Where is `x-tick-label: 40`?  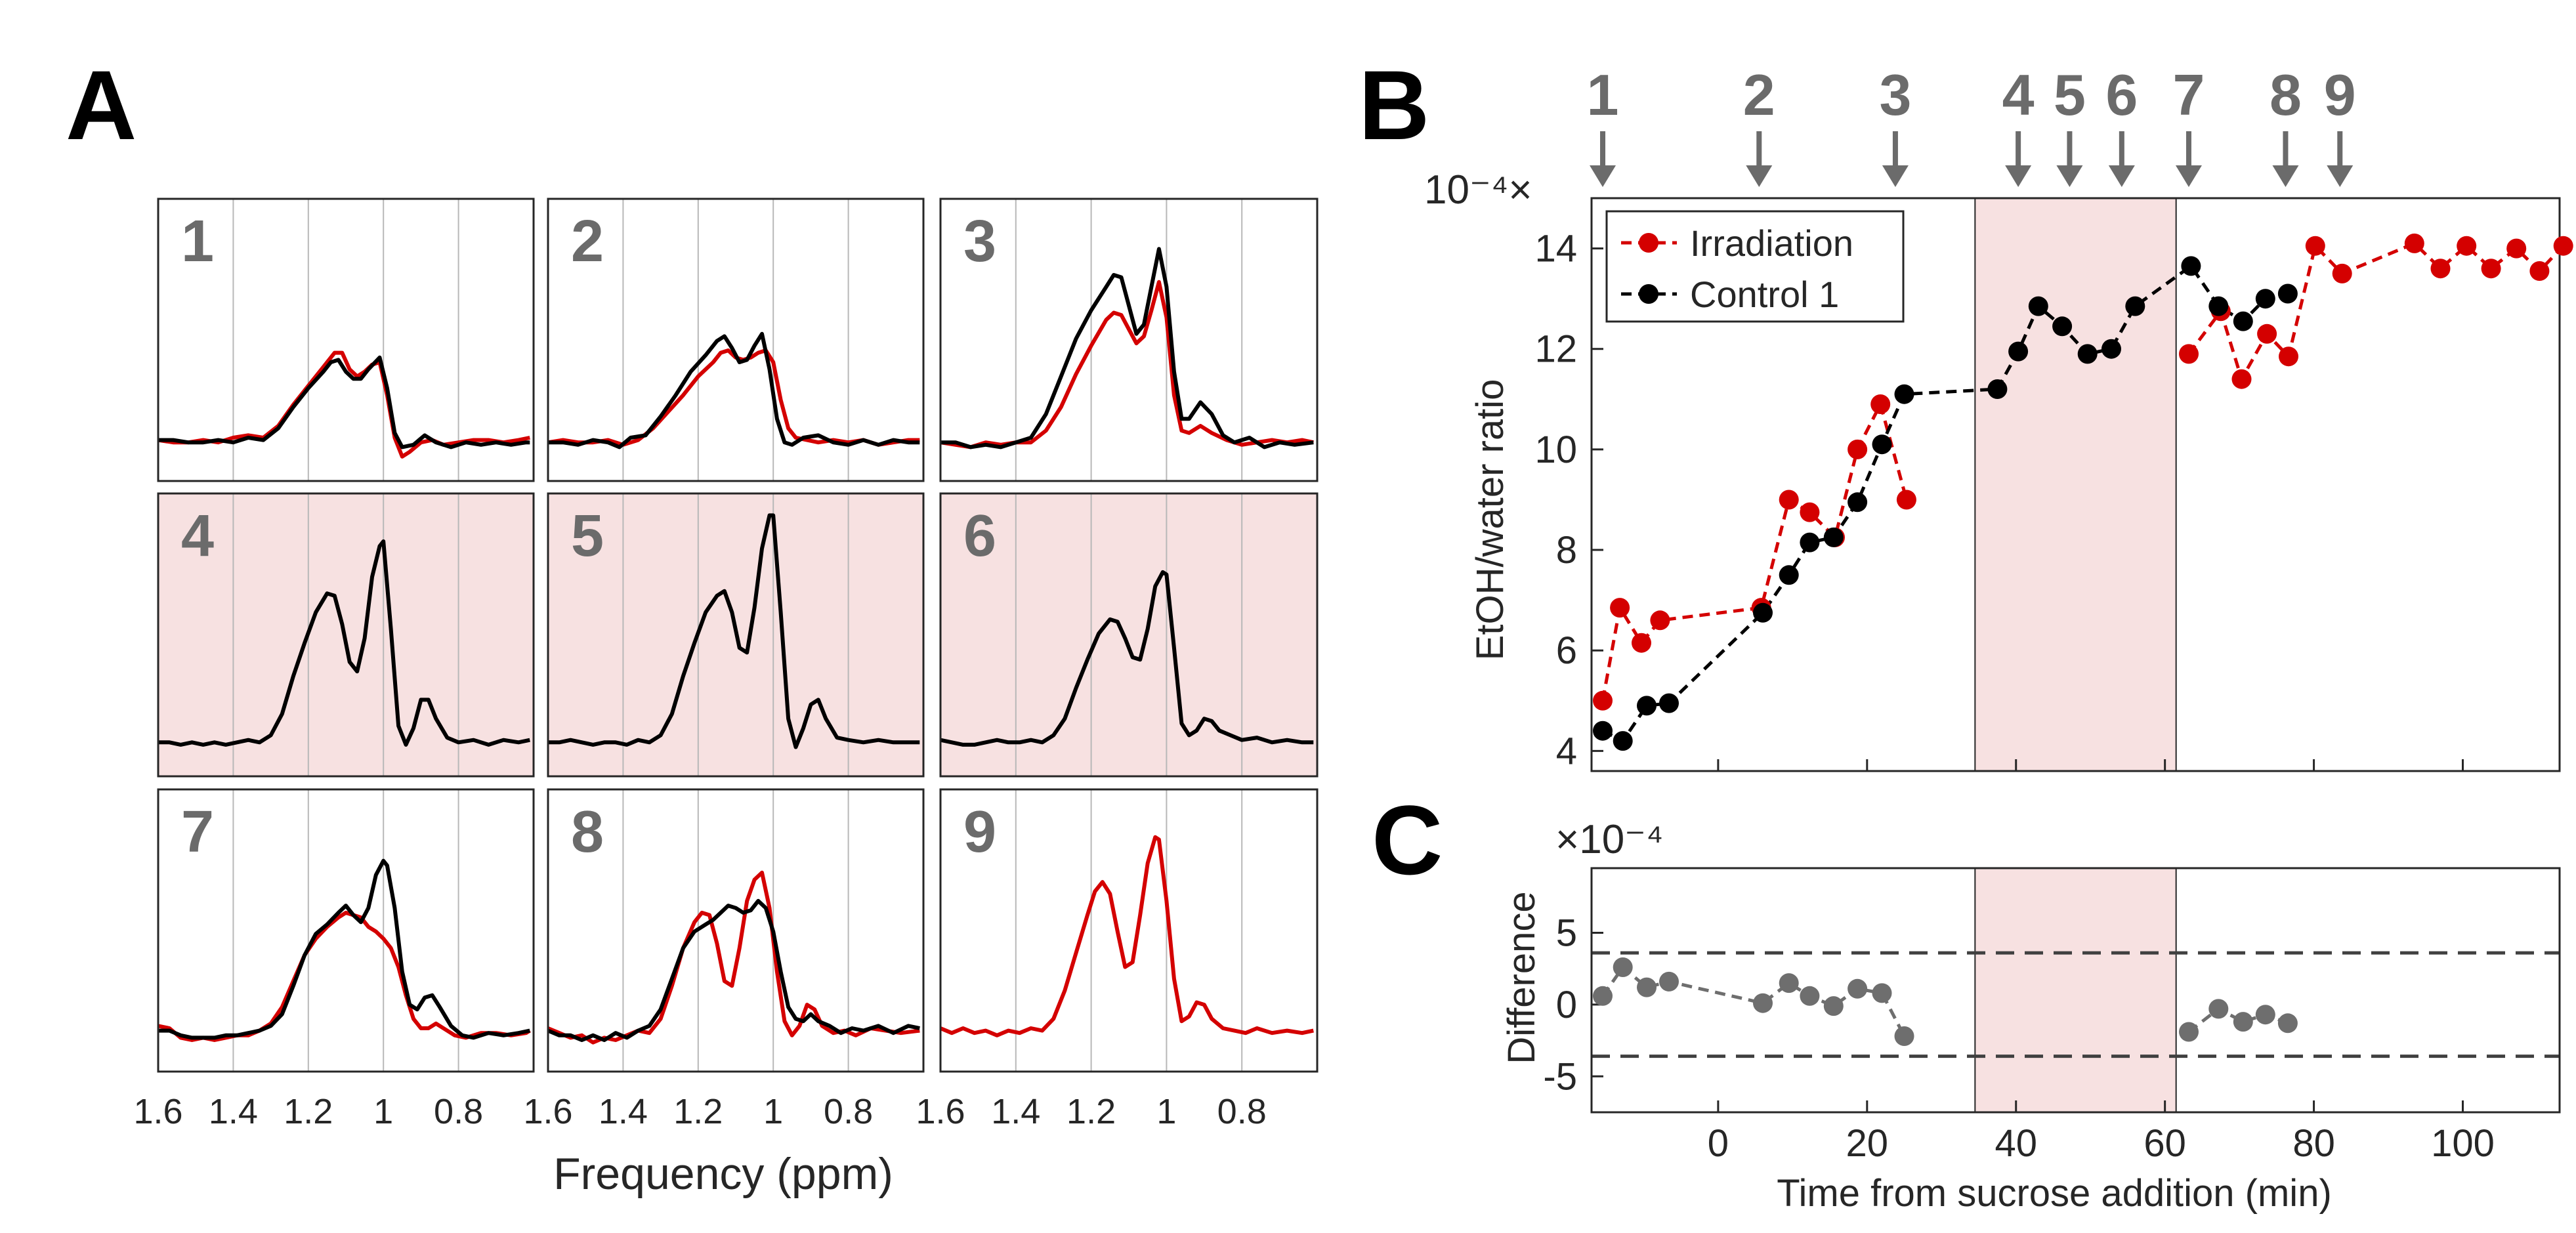
x-tick-label: 40 is located at coordinates (2016, 1143).